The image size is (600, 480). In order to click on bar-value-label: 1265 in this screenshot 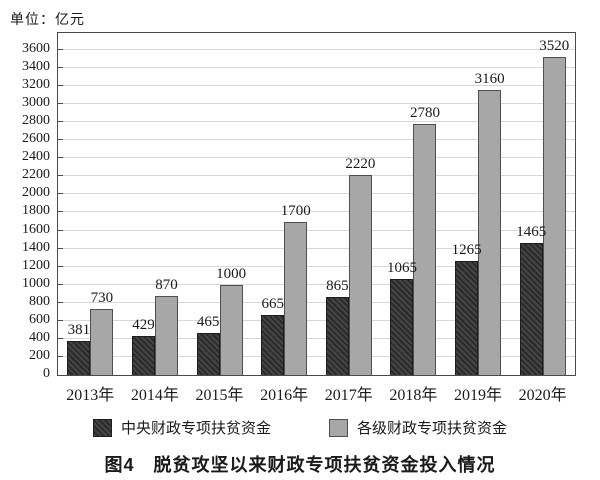, I will do `click(466, 250)`.